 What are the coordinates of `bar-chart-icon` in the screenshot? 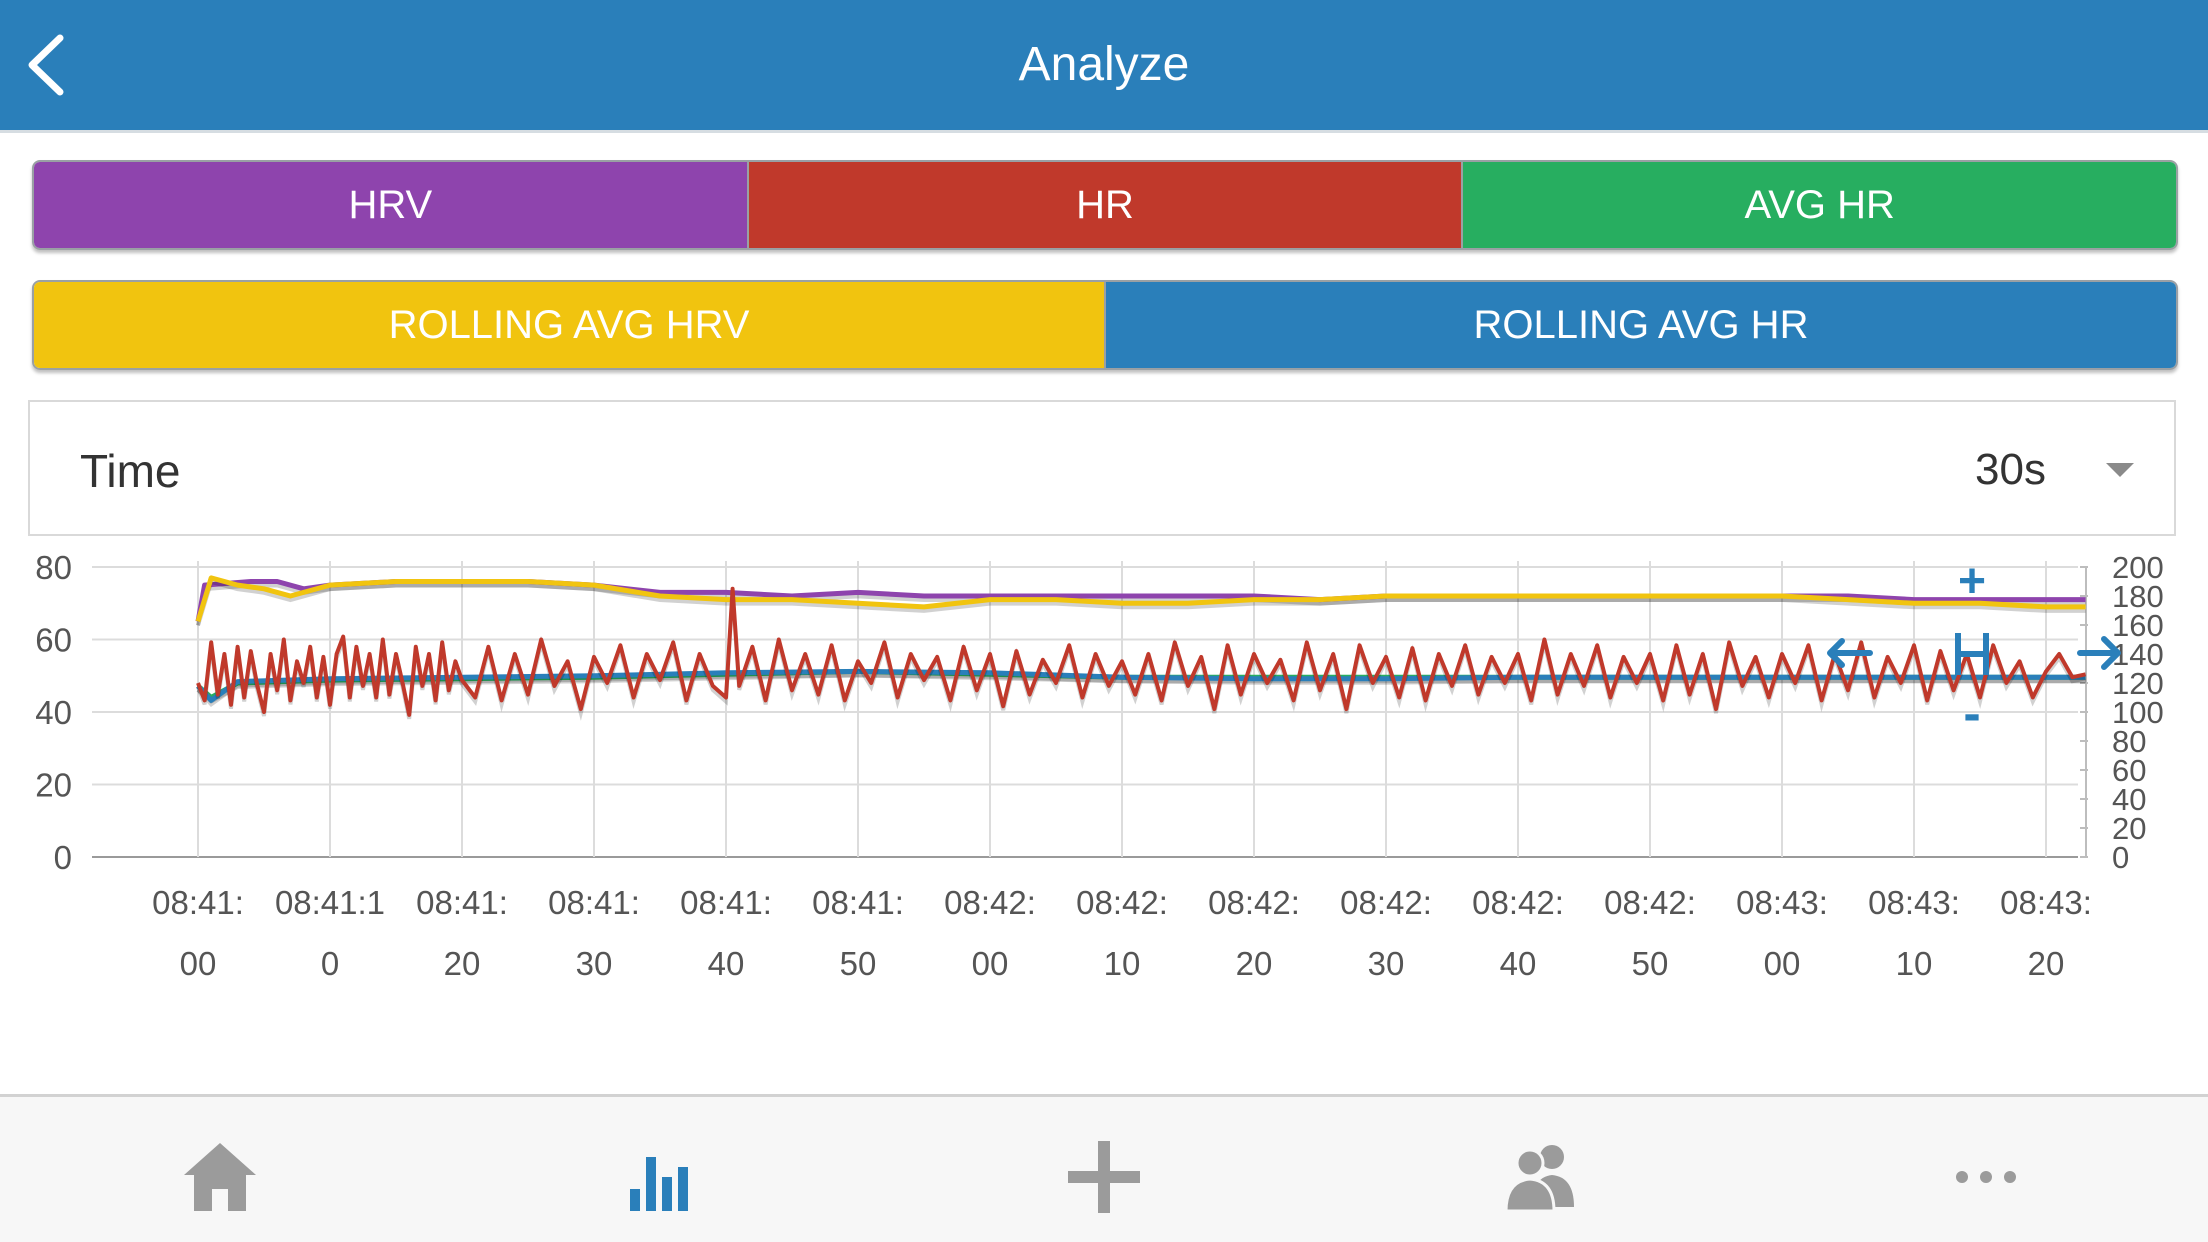 It's located at (662, 1177).